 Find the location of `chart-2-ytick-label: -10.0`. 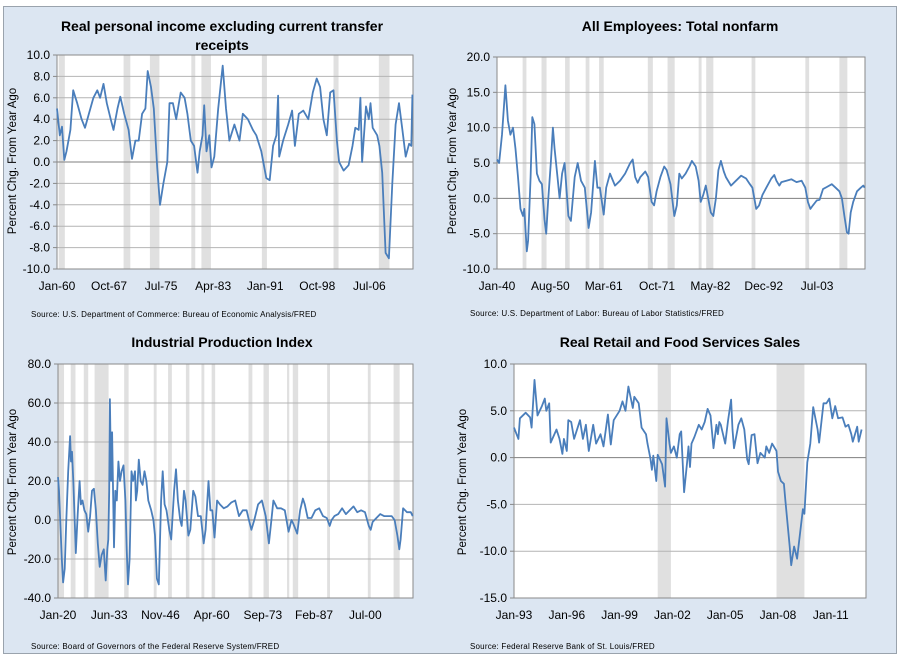

chart-2-ytick-label: -10.0 is located at coordinates (477, 269).